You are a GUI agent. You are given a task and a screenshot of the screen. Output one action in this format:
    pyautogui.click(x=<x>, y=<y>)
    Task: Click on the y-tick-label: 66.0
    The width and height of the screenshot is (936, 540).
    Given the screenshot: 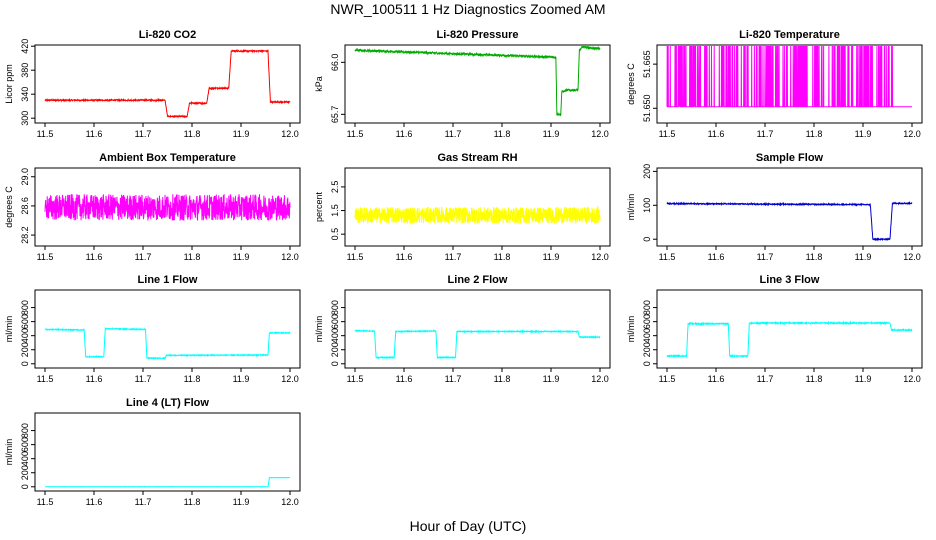 What is the action you would take?
    pyautogui.click(x=335, y=63)
    